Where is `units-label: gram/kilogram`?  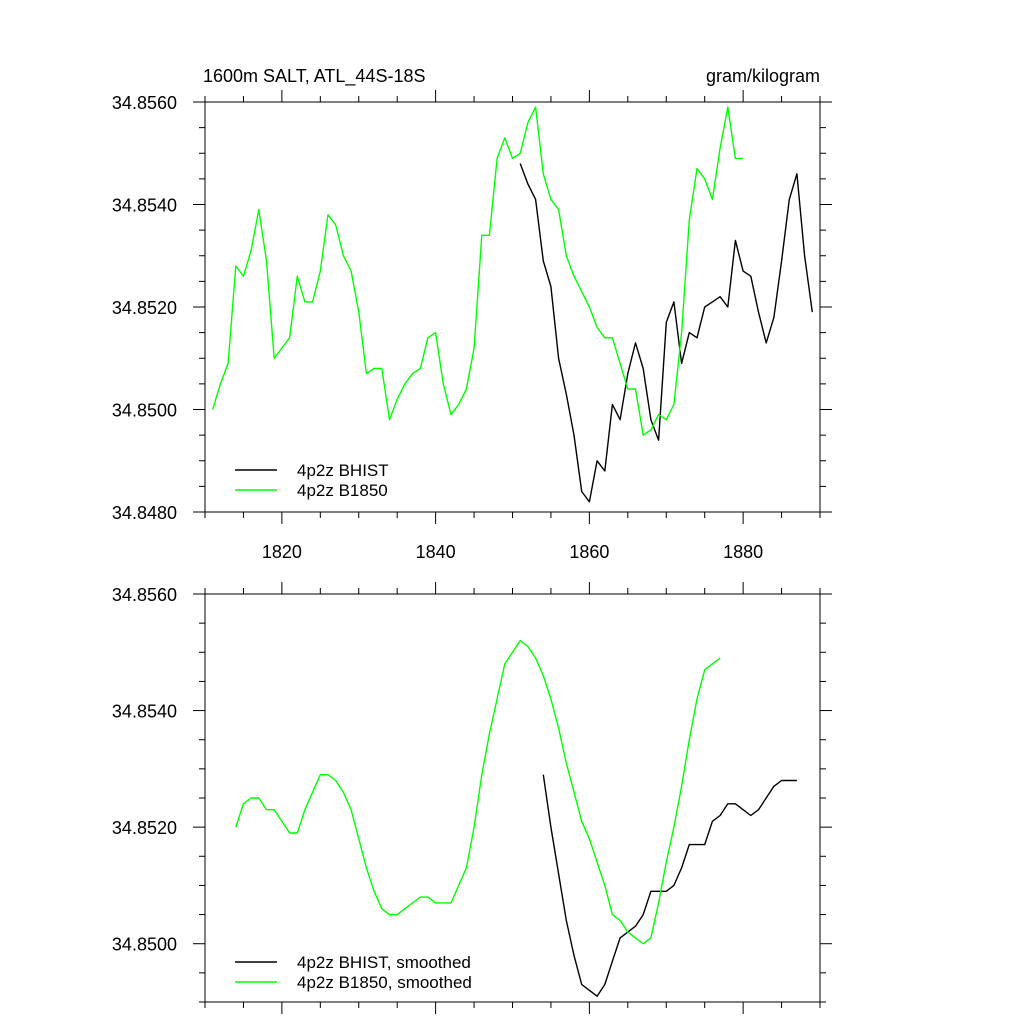
units-label: gram/kilogram is located at coordinates (763, 76).